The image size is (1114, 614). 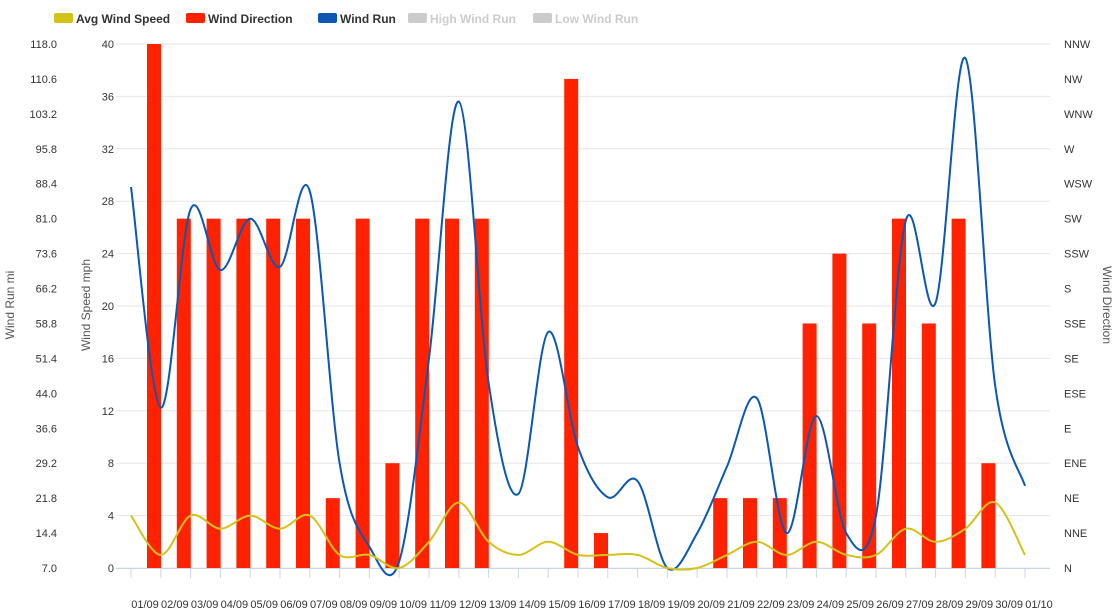 I want to click on wind-direction-tick-label: ENE, so click(x=1075, y=464).